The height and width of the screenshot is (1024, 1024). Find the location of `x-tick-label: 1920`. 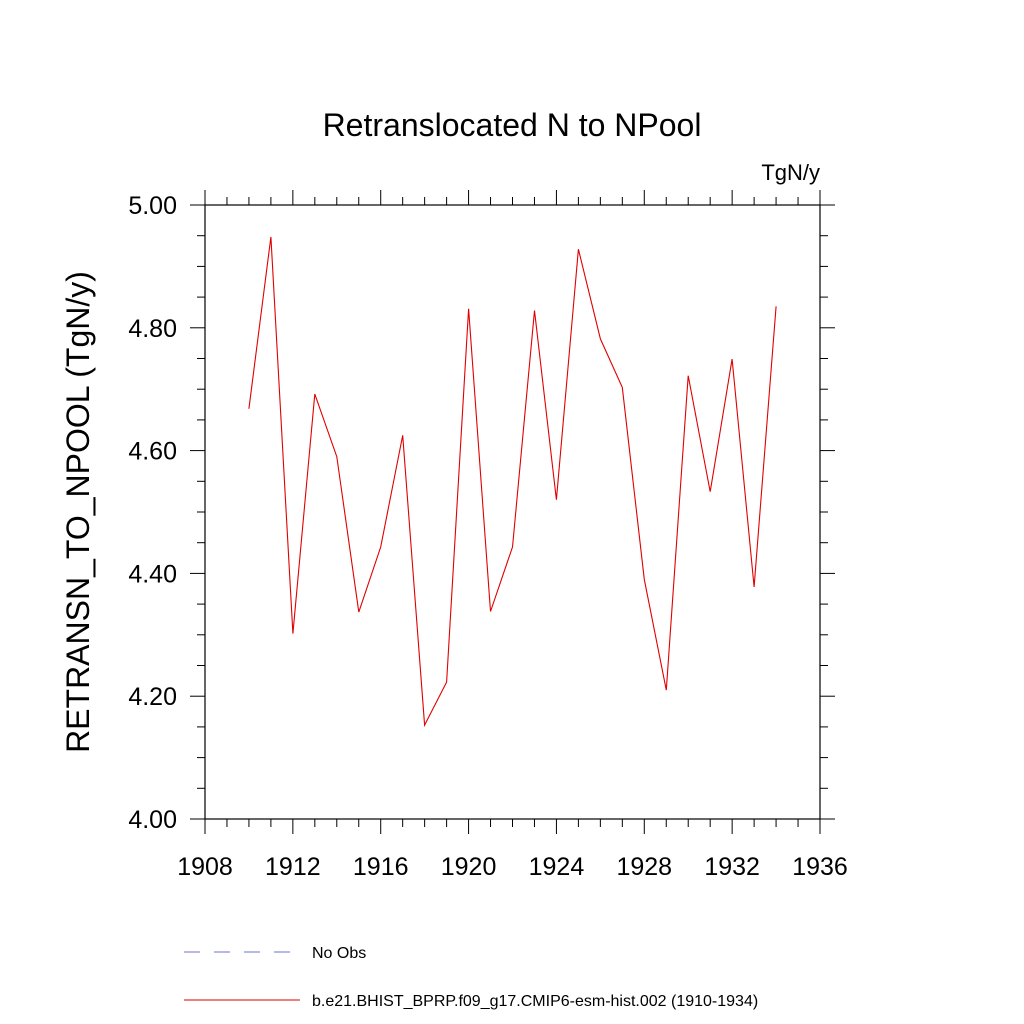

x-tick-label: 1920 is located at coordinates (469, 867).